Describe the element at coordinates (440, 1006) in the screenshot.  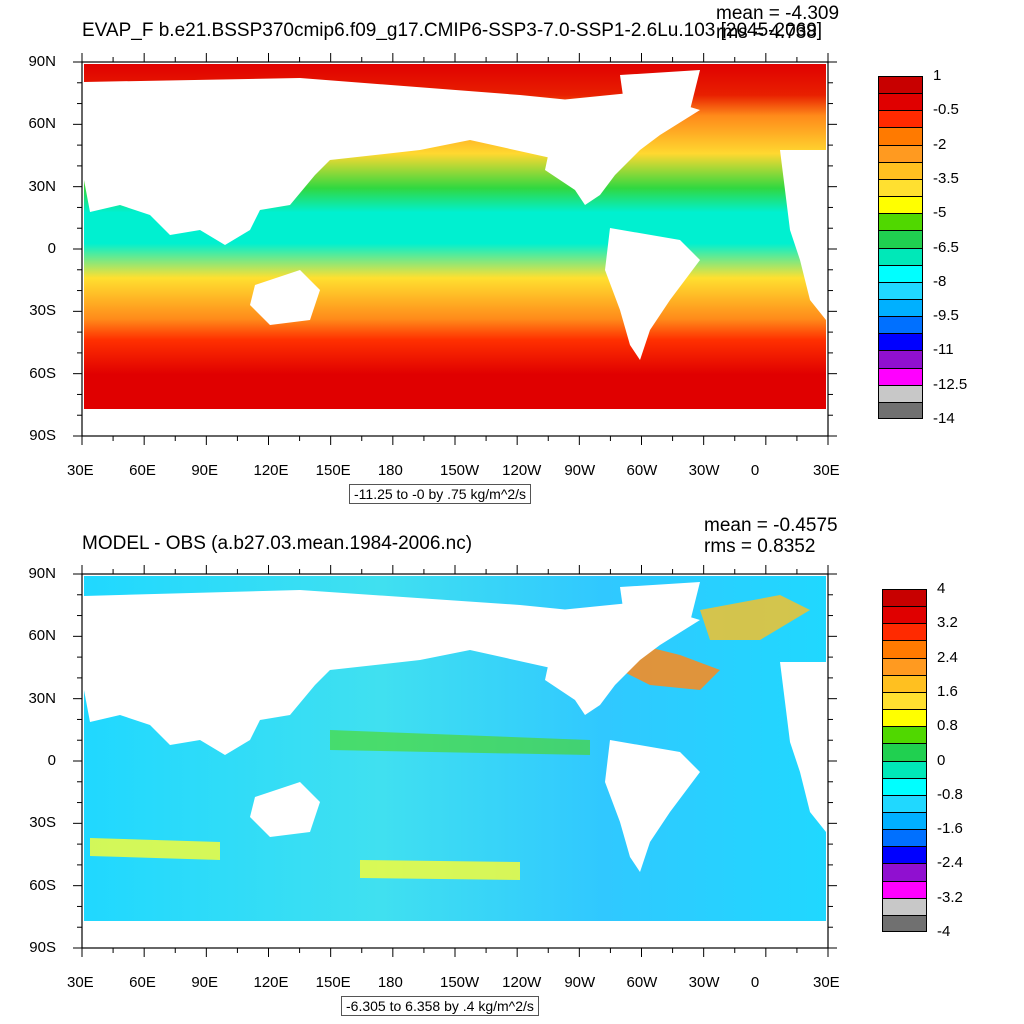
I see `contour-info: -6.305 to 6.358 by .4 kg/m^2/s` at that location.